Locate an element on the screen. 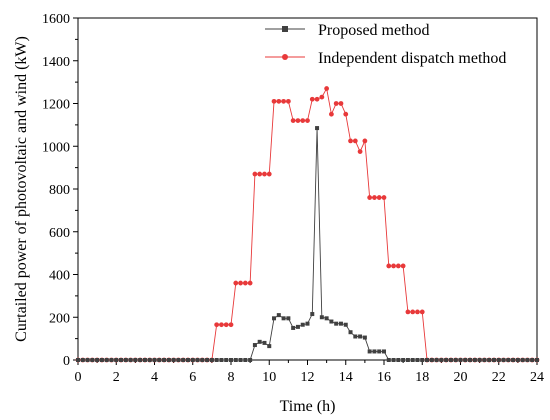 The height and width of the screenshot is (420, 550). x-tick-label: 0 is located at coordinates (78, 377).